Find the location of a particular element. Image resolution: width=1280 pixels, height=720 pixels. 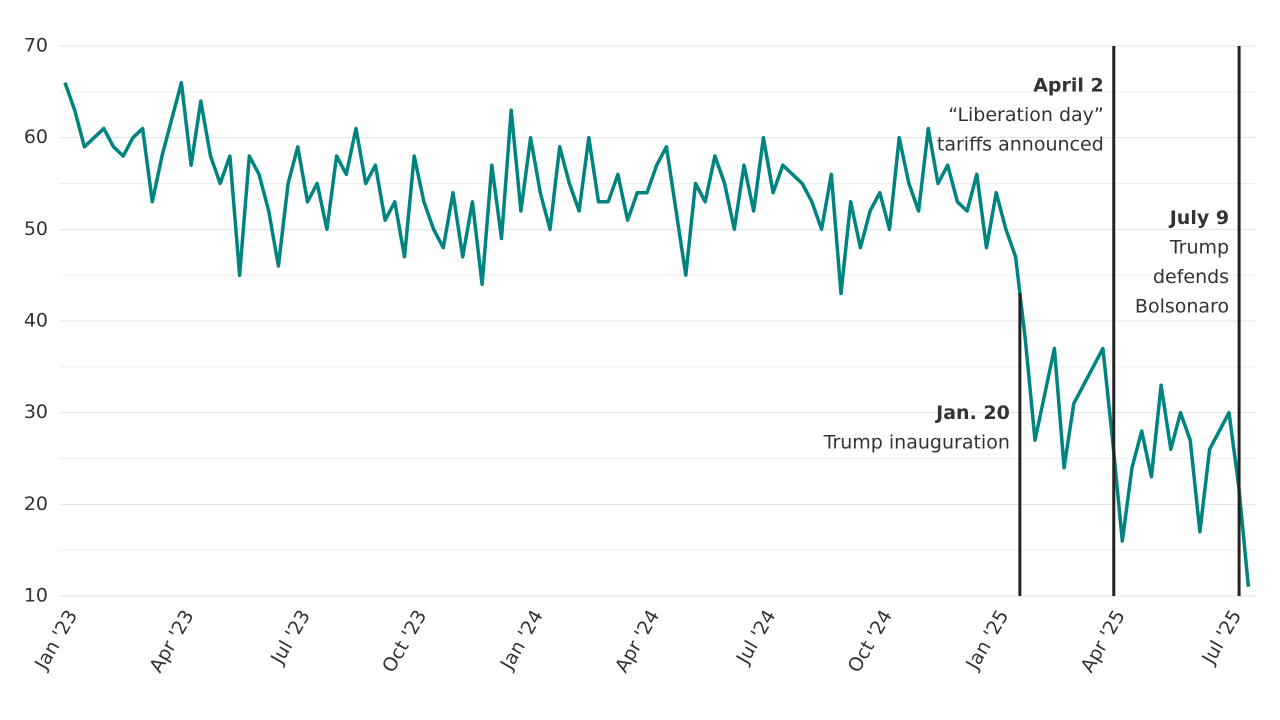

annotation-text: Trump is located at coordinates (1199, 248).